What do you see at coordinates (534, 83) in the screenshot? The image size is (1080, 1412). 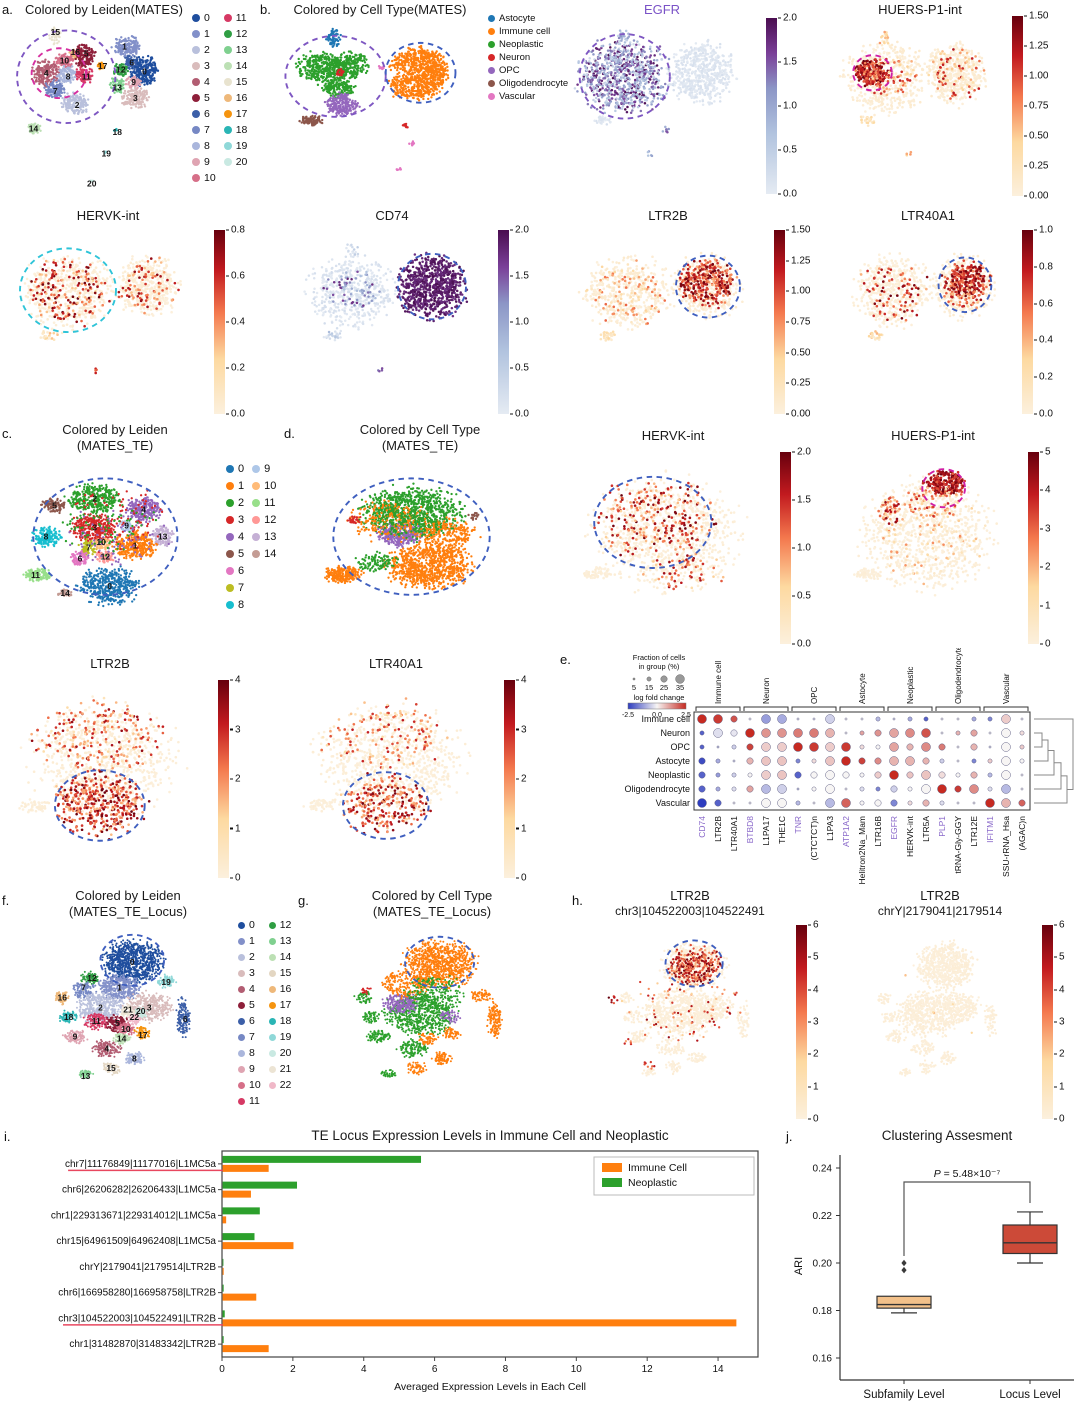 I see `legend-label: Oligodendrocyte` at bounding box center [534, 83].